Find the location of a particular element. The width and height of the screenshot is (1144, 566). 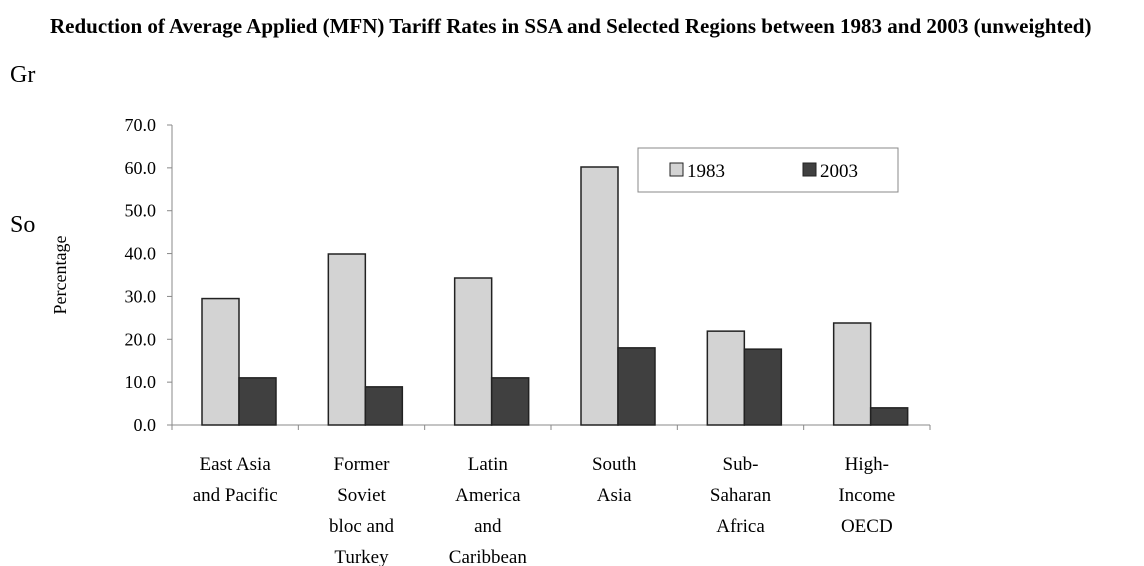

x-tick-label: High- is located at coordinates (867, 464).